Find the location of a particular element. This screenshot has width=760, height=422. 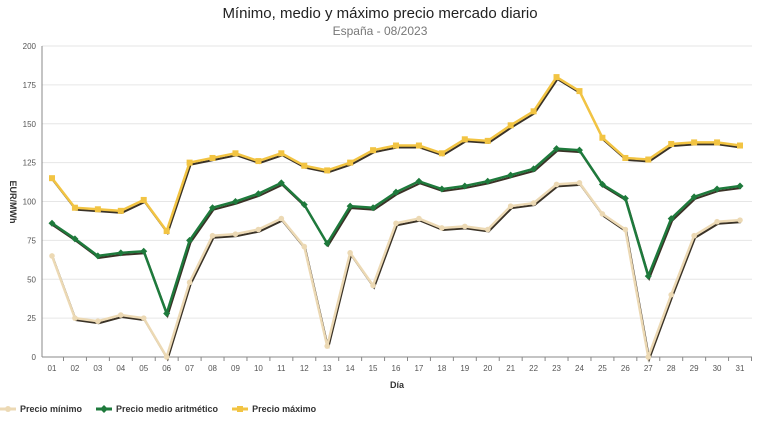

x-tick-label: 20 is located at coordinates (487, 368).